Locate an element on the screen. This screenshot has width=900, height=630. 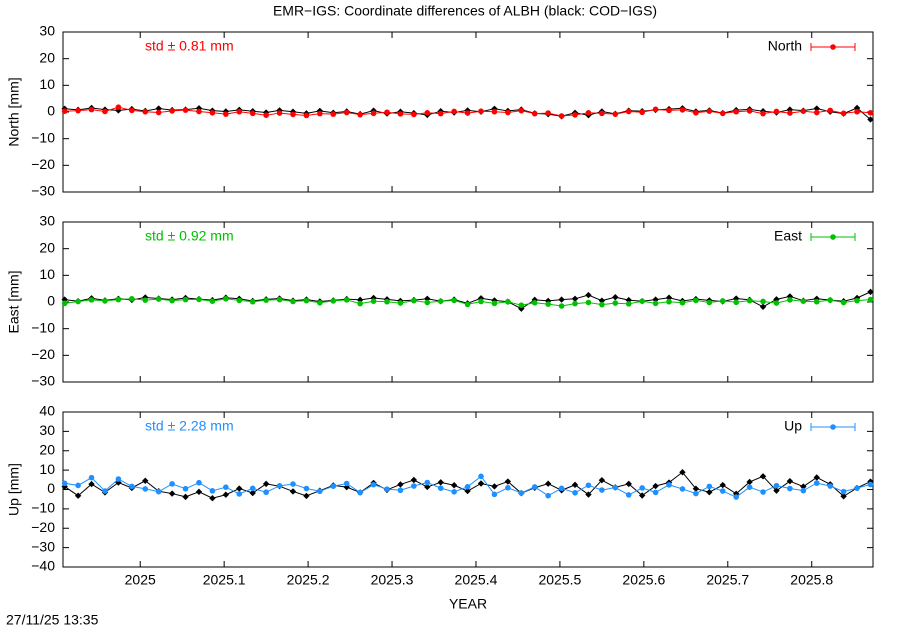
x-tick-label: 2025.6 is located at coordinates (643, 580).